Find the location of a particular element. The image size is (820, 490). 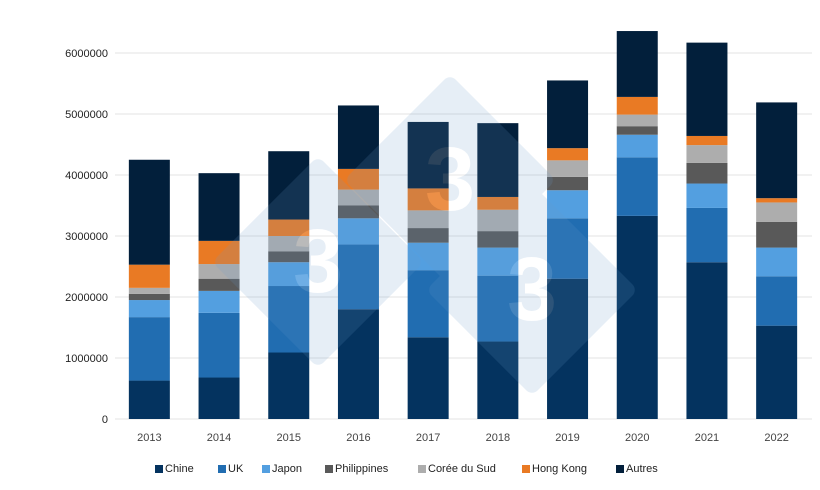

bar-segment-japon-2019 is located at coordinates (568, 204).